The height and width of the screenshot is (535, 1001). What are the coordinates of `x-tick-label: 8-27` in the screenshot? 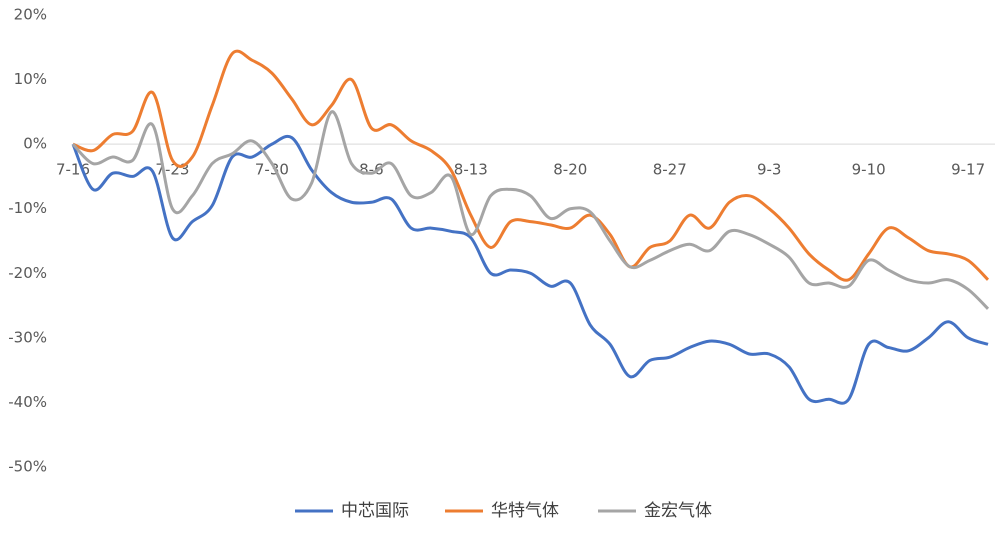 It's located at (670, 170).